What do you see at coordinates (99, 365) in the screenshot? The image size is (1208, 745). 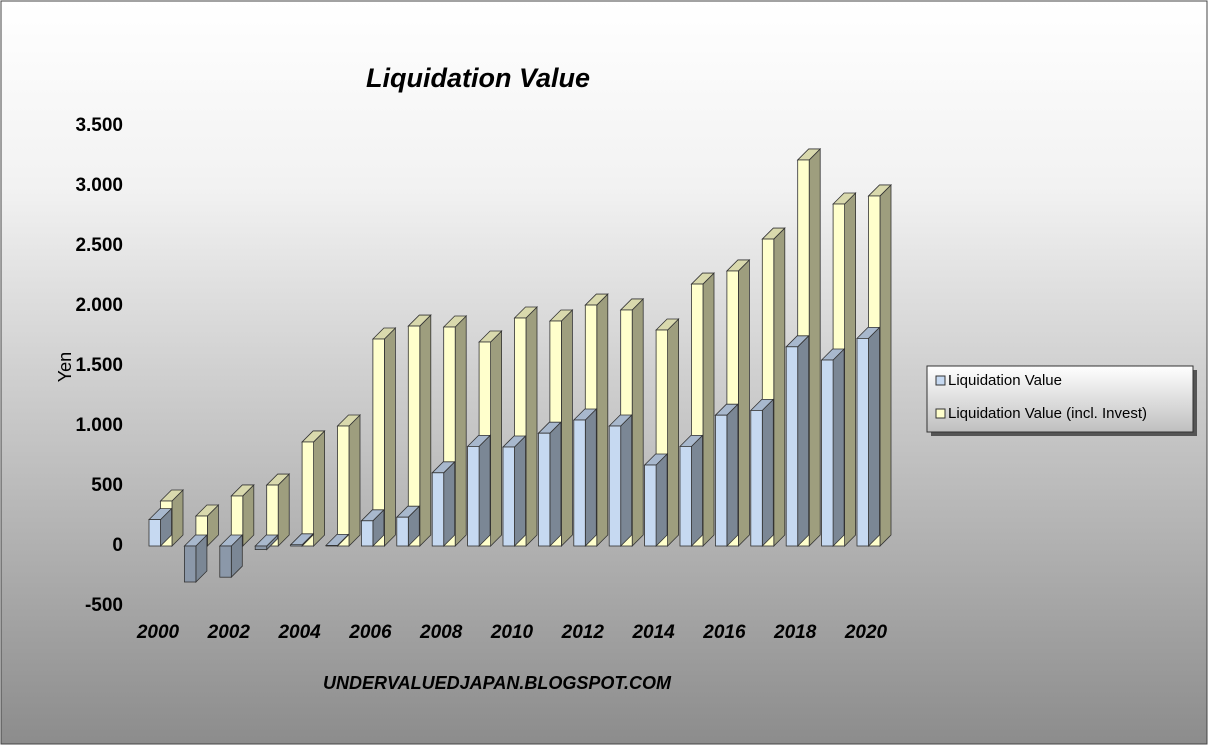 I see `y-tick-label: 1.500` at bounding box center [99, 365].